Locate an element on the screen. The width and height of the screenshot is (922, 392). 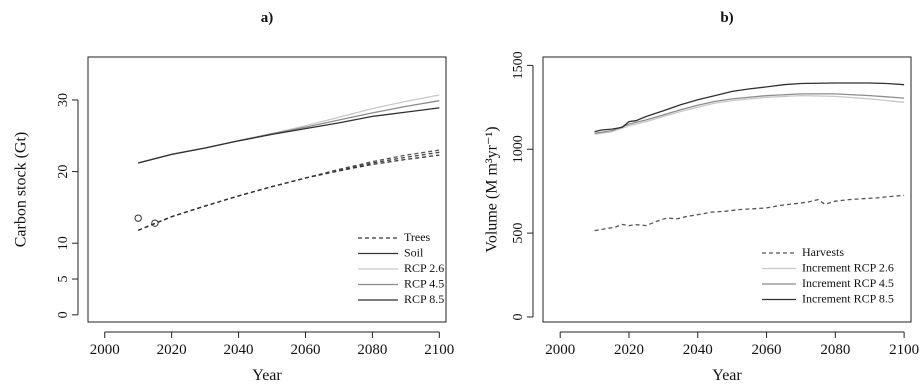
y-tick-label: 20 is located at coordinates (63, 172).